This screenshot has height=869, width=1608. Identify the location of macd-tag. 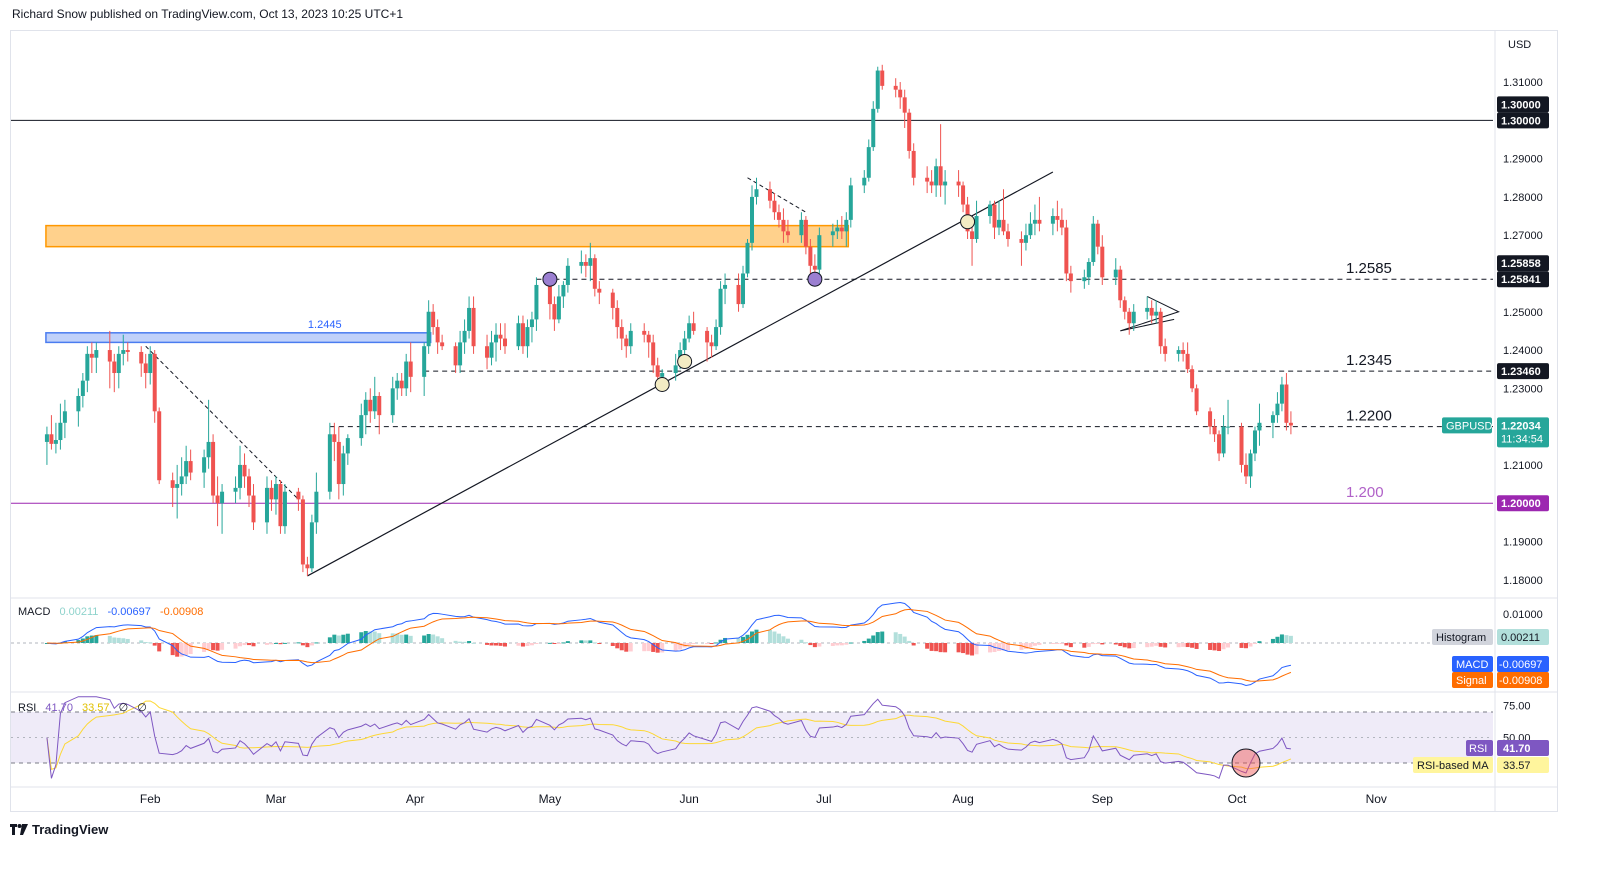
(1472, 664).